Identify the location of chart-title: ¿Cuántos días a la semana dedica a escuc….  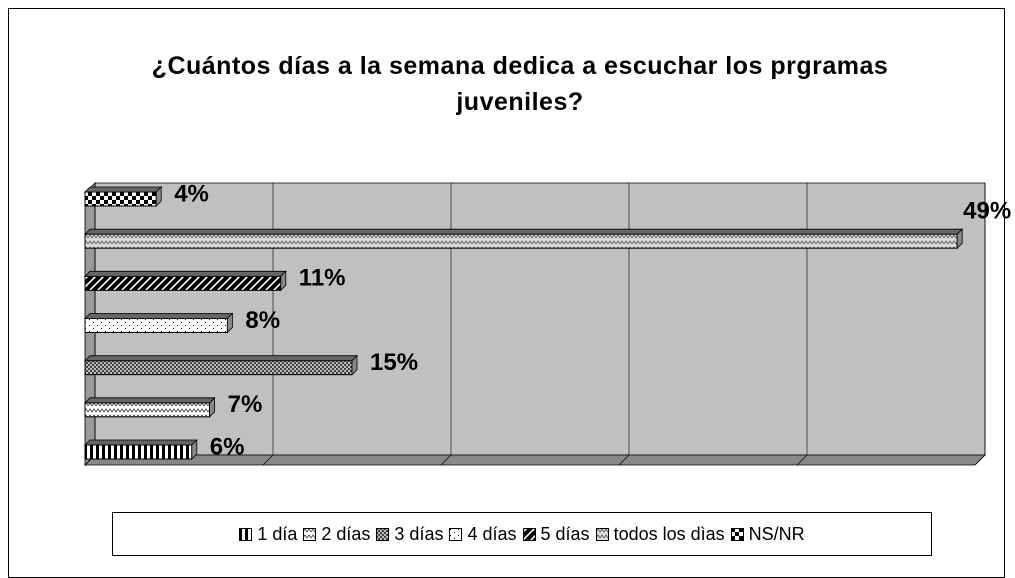
(520, 84).